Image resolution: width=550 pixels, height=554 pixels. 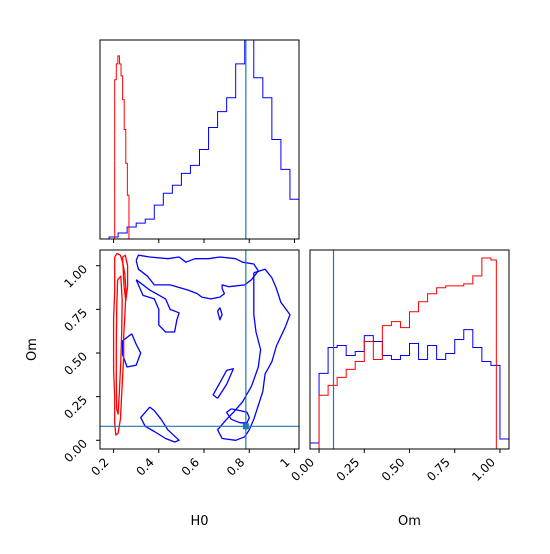 What do you see at coordinates (302, 469) in the screenshot?
I see `hist-Om-xtick-label-0: 0.00` at bounding box center [302, 469].